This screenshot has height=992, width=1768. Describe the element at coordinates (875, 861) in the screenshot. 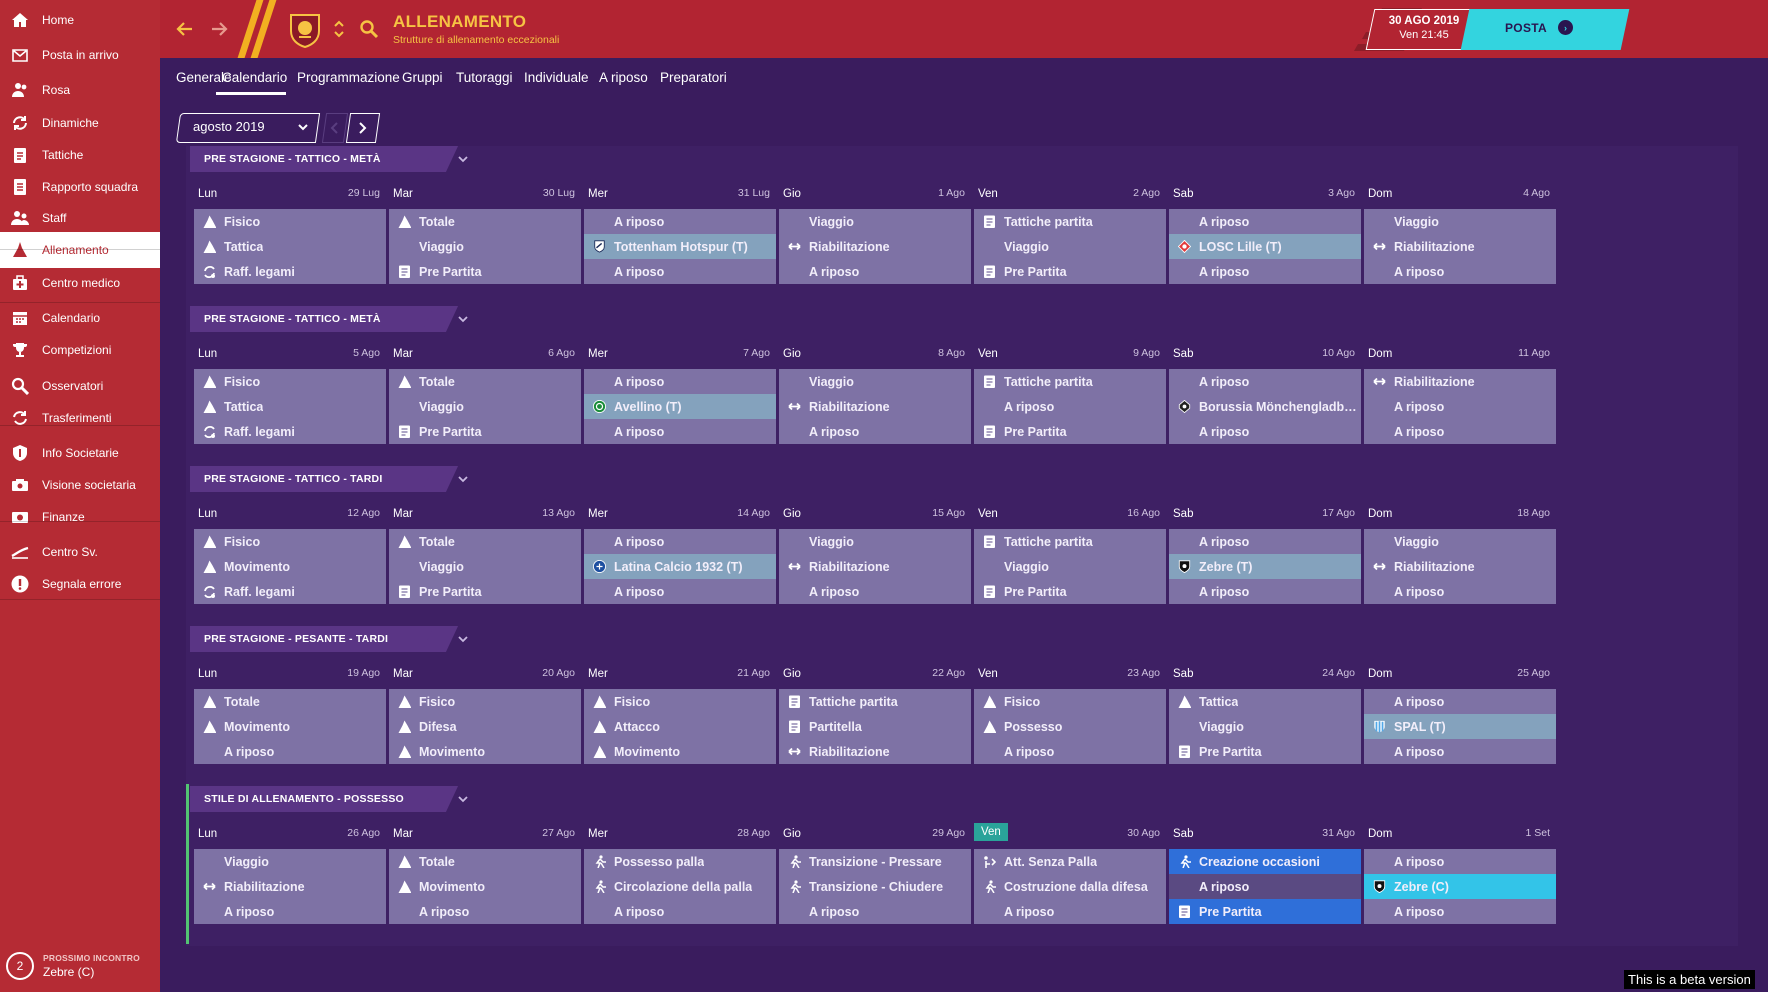

I see `training-session-cell: Transizione - Pressare` at that location.